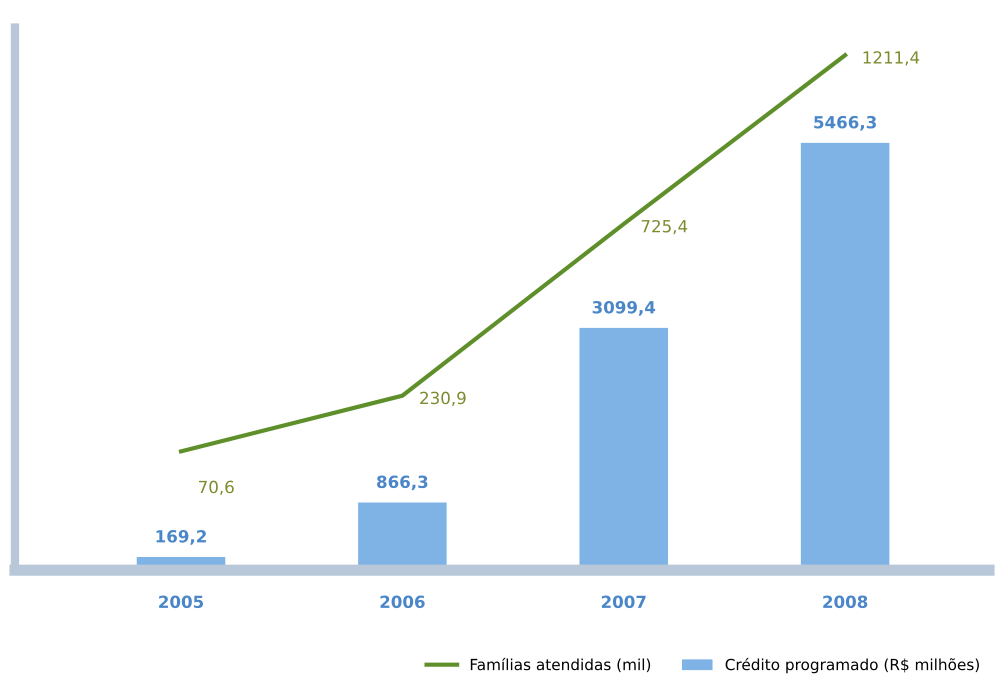 This screenshot has height=687, width=999. Describe the element at coordinates (624, 602) in the screenshot. I see `x-tick-label: 2007` at that location.